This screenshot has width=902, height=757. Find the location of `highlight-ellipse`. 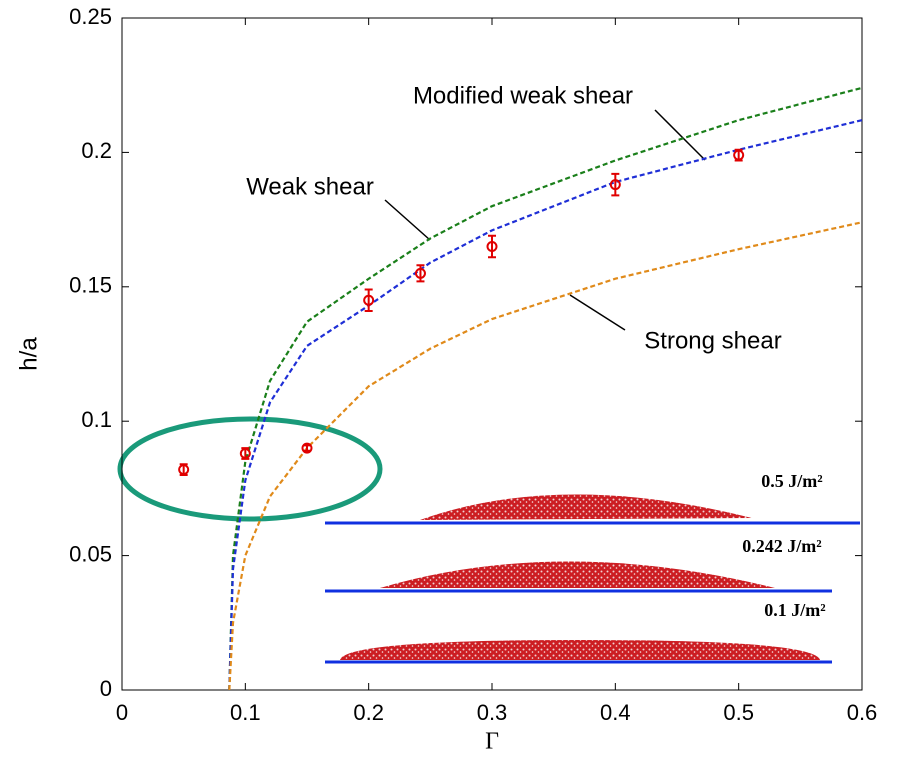

highlight-ellipse is located at coordinates (250, 469).